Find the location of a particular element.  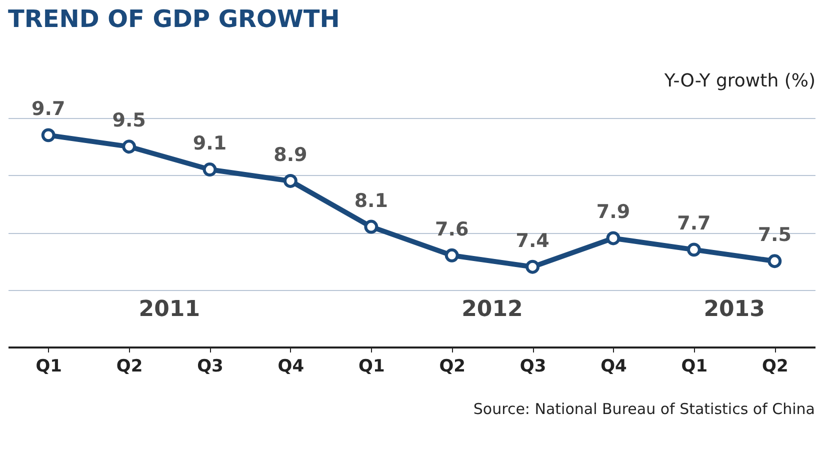

data-label: 7.6 is located at coordinates (452, 229).